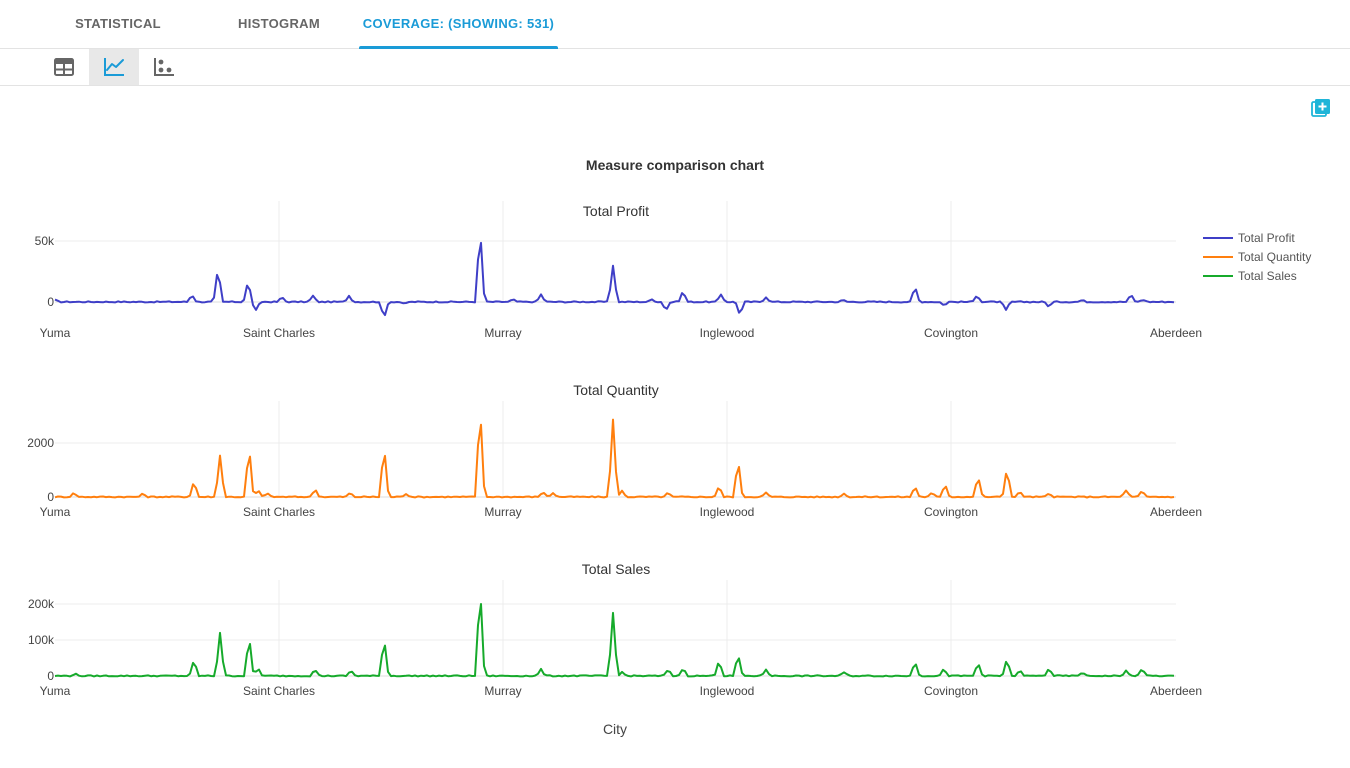  I want to click on total-sales-xtick-label: Covington, so click(951, 691).